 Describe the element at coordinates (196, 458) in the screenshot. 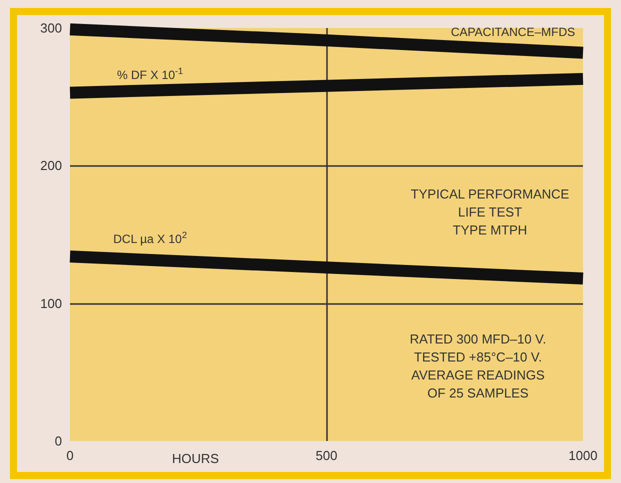

I see `x-axis-title: HOURS` at that location.